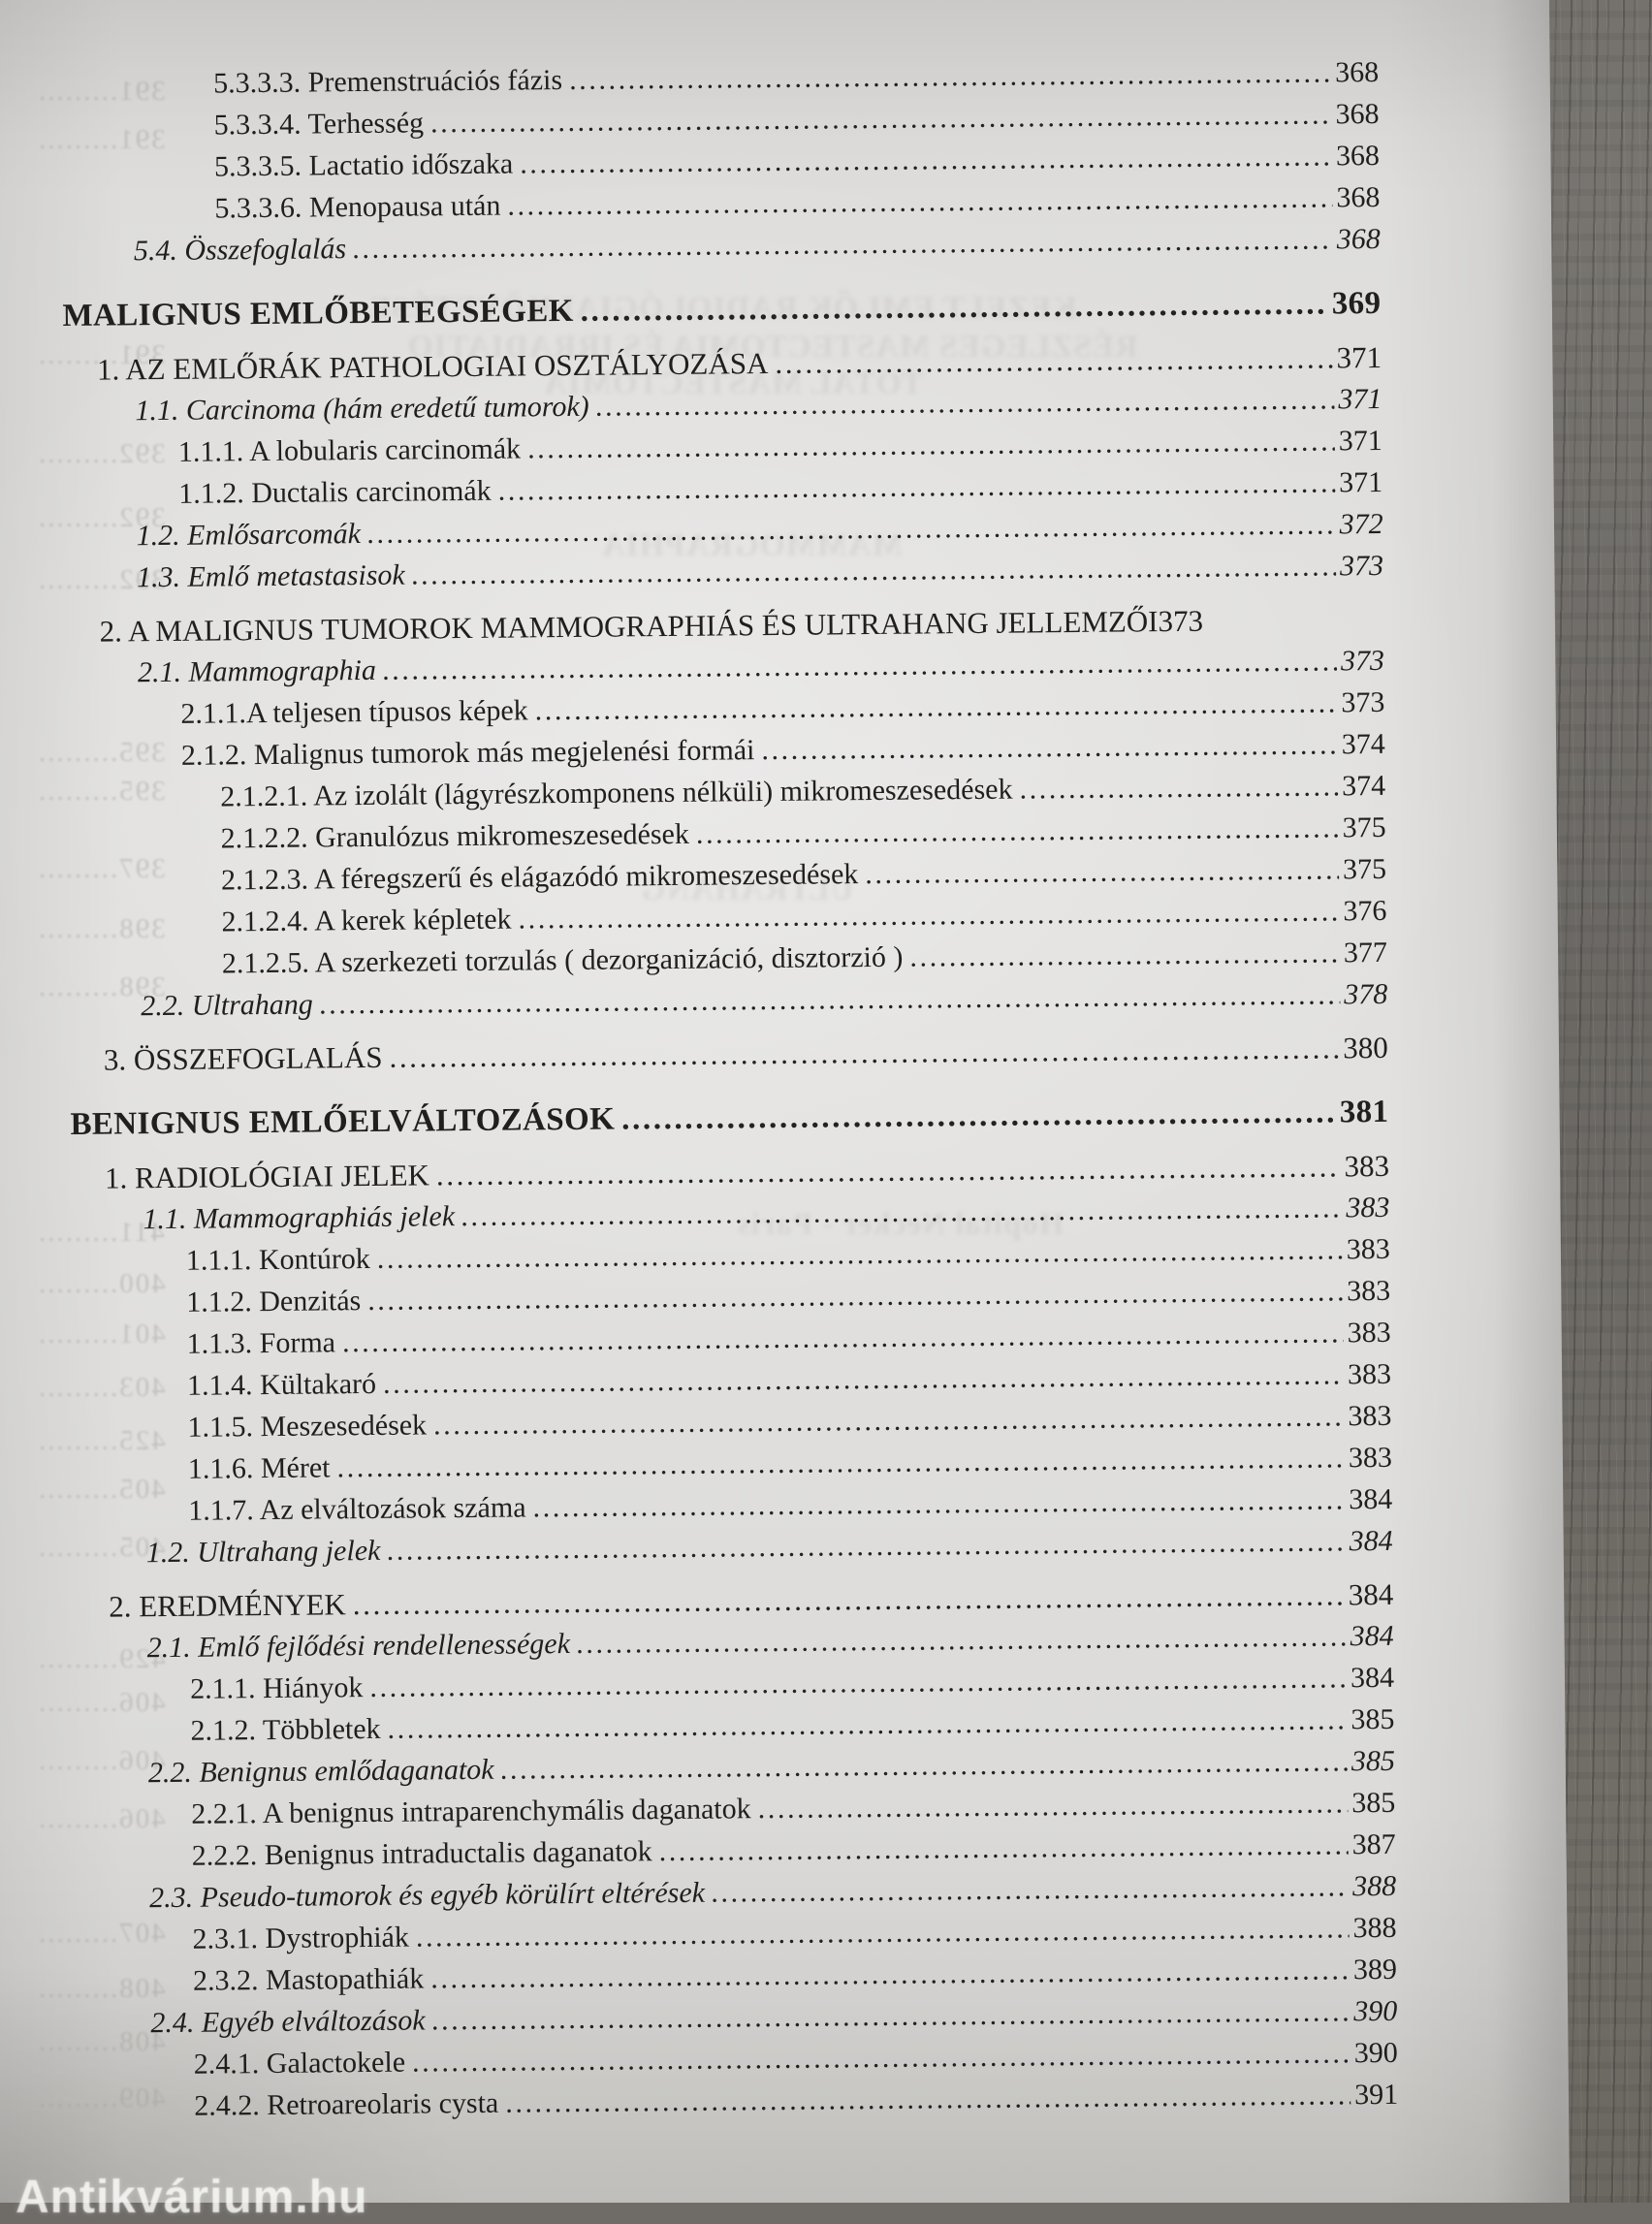 The width and height of the screenshot is (1652, 2224). What do you see at coordinates (319, 124) in the screenshot?
I see `toc-entry-label: 5.3.3.4. Terhesség` at bounding box center [319, 124].